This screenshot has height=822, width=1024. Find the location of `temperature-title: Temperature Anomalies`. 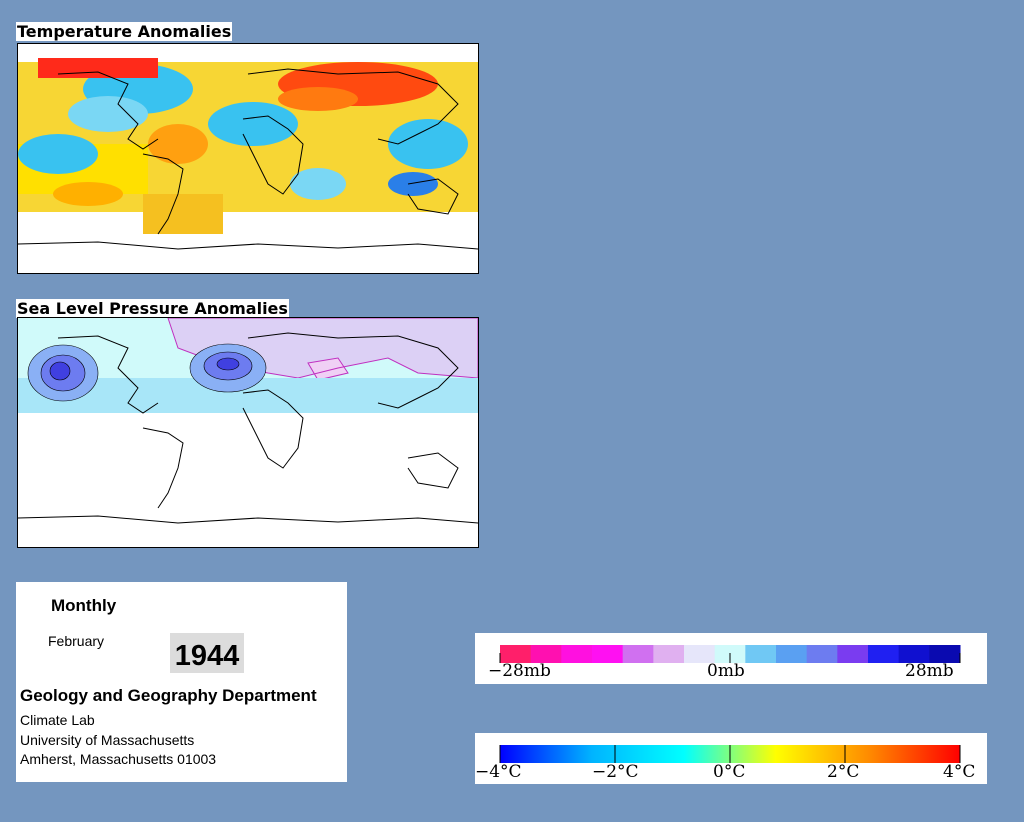

temperature-title: Temperature Anomalies is located at coordinates (124, 31).